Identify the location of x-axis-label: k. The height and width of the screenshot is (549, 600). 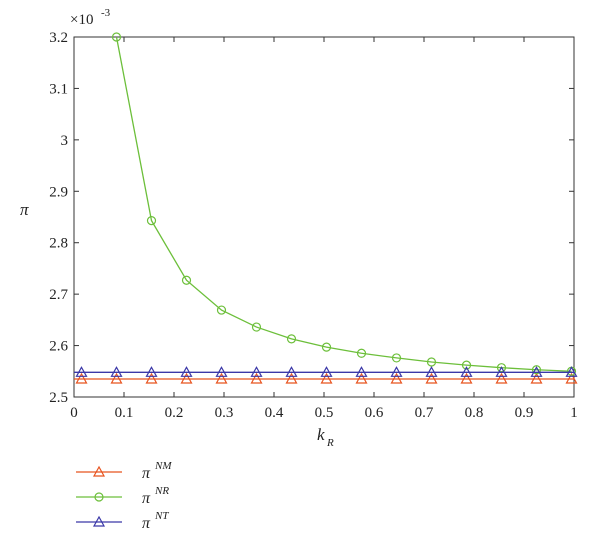
(321, 434).